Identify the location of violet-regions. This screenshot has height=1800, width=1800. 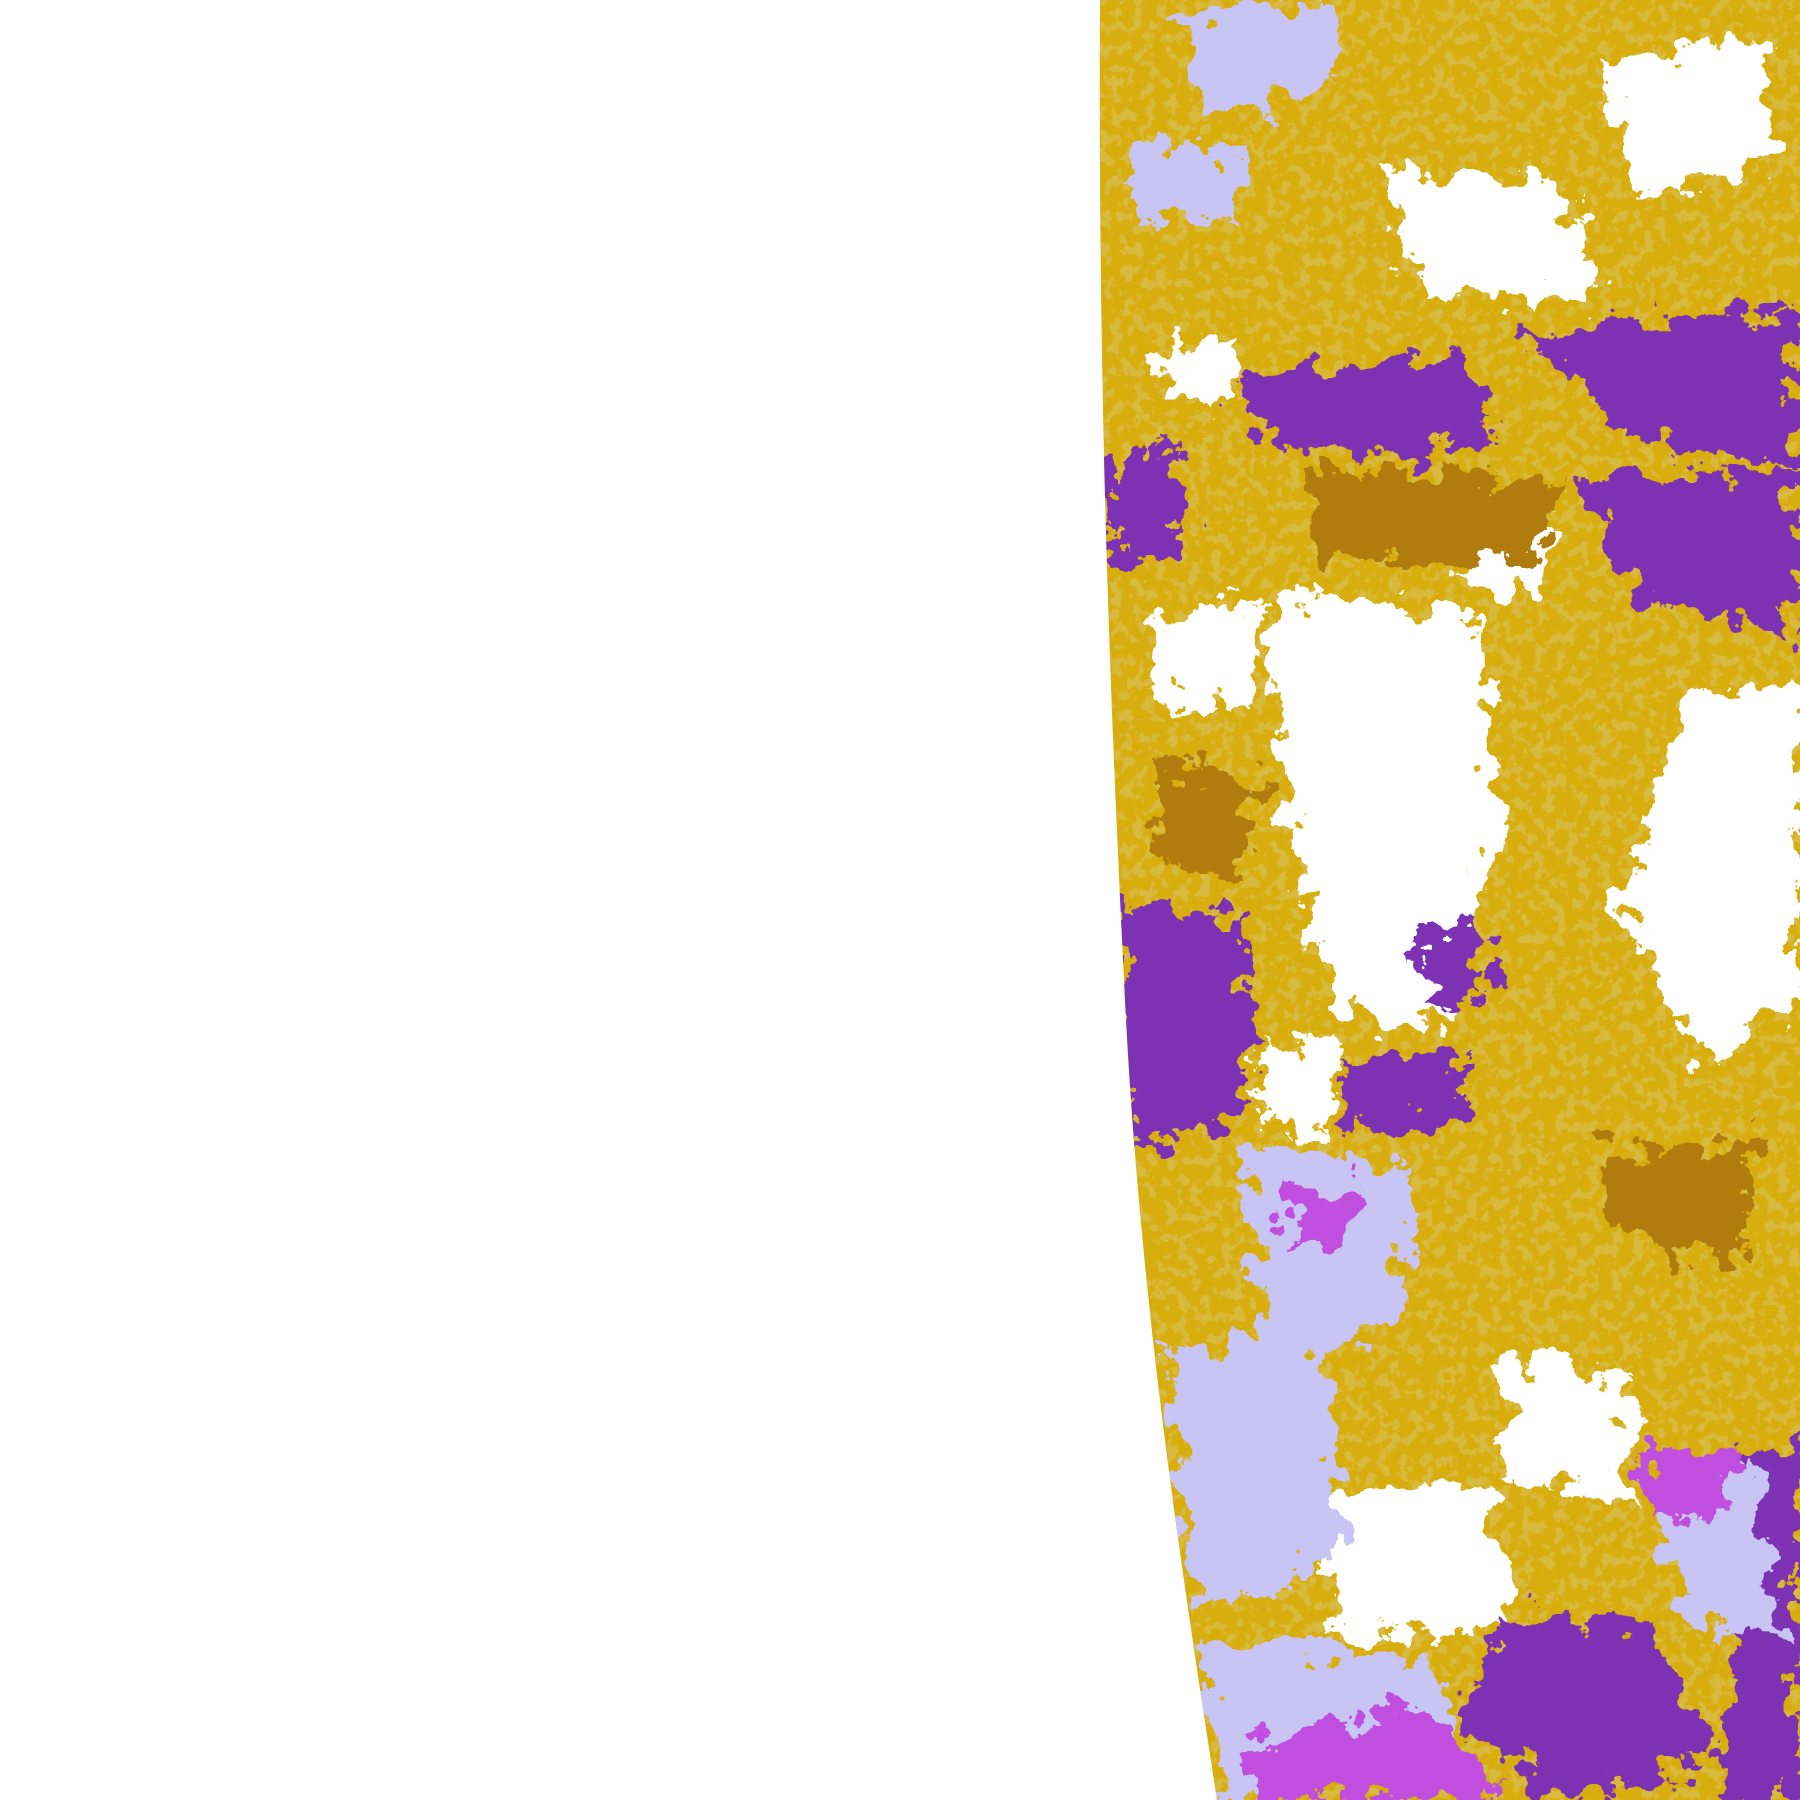
(1490, 1490).